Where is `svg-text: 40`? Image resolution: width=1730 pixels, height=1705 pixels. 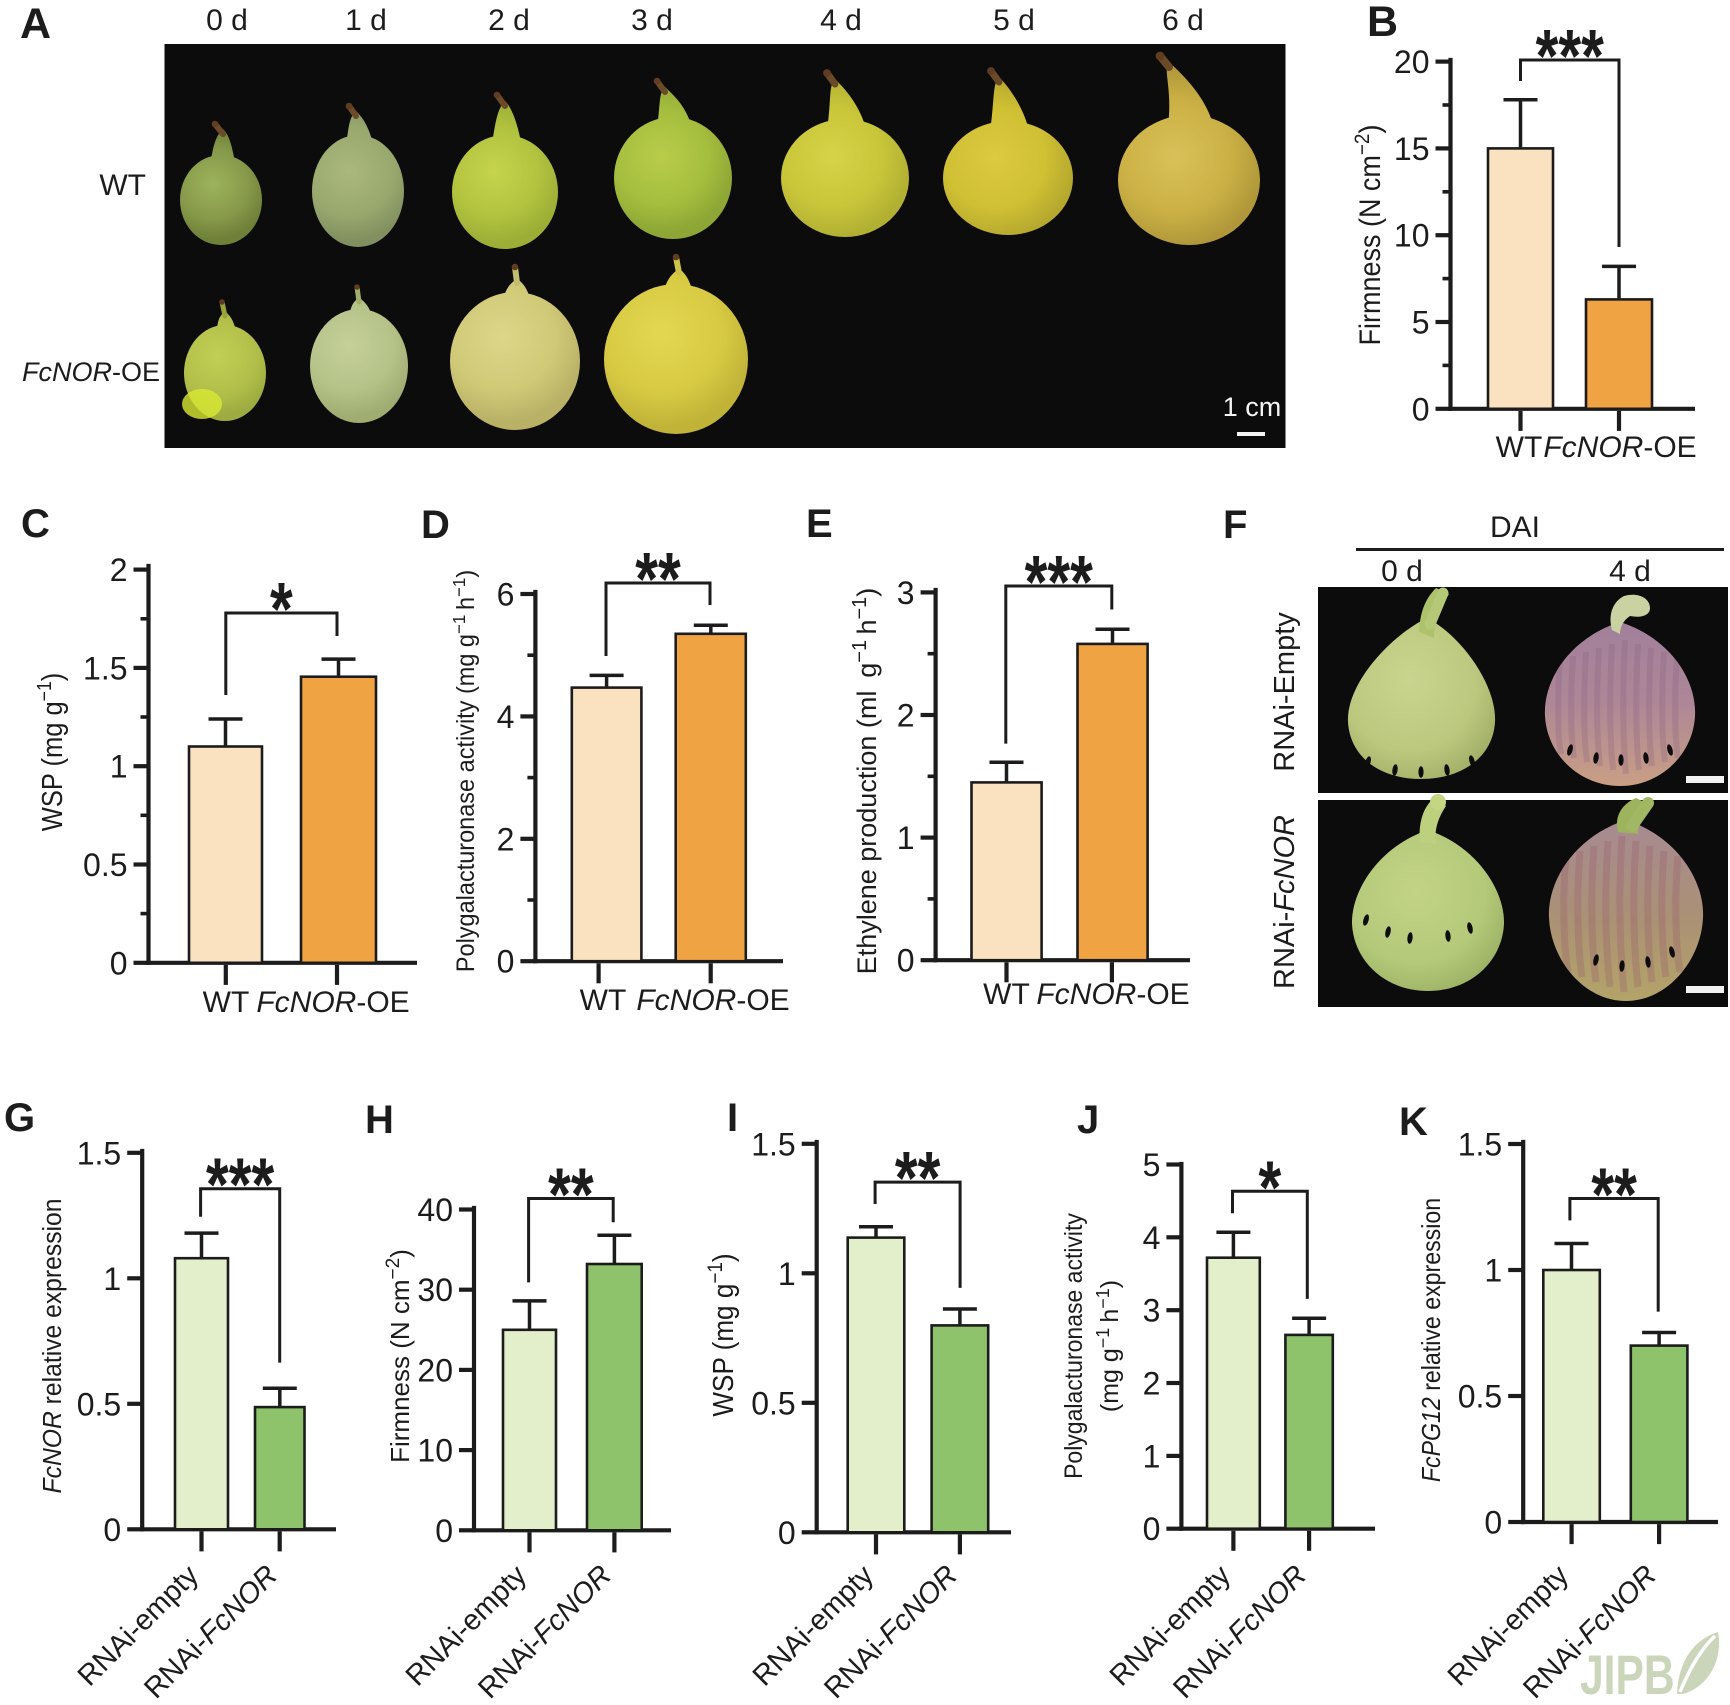 svg-text: 40 is located at coordinates (435, 1210).